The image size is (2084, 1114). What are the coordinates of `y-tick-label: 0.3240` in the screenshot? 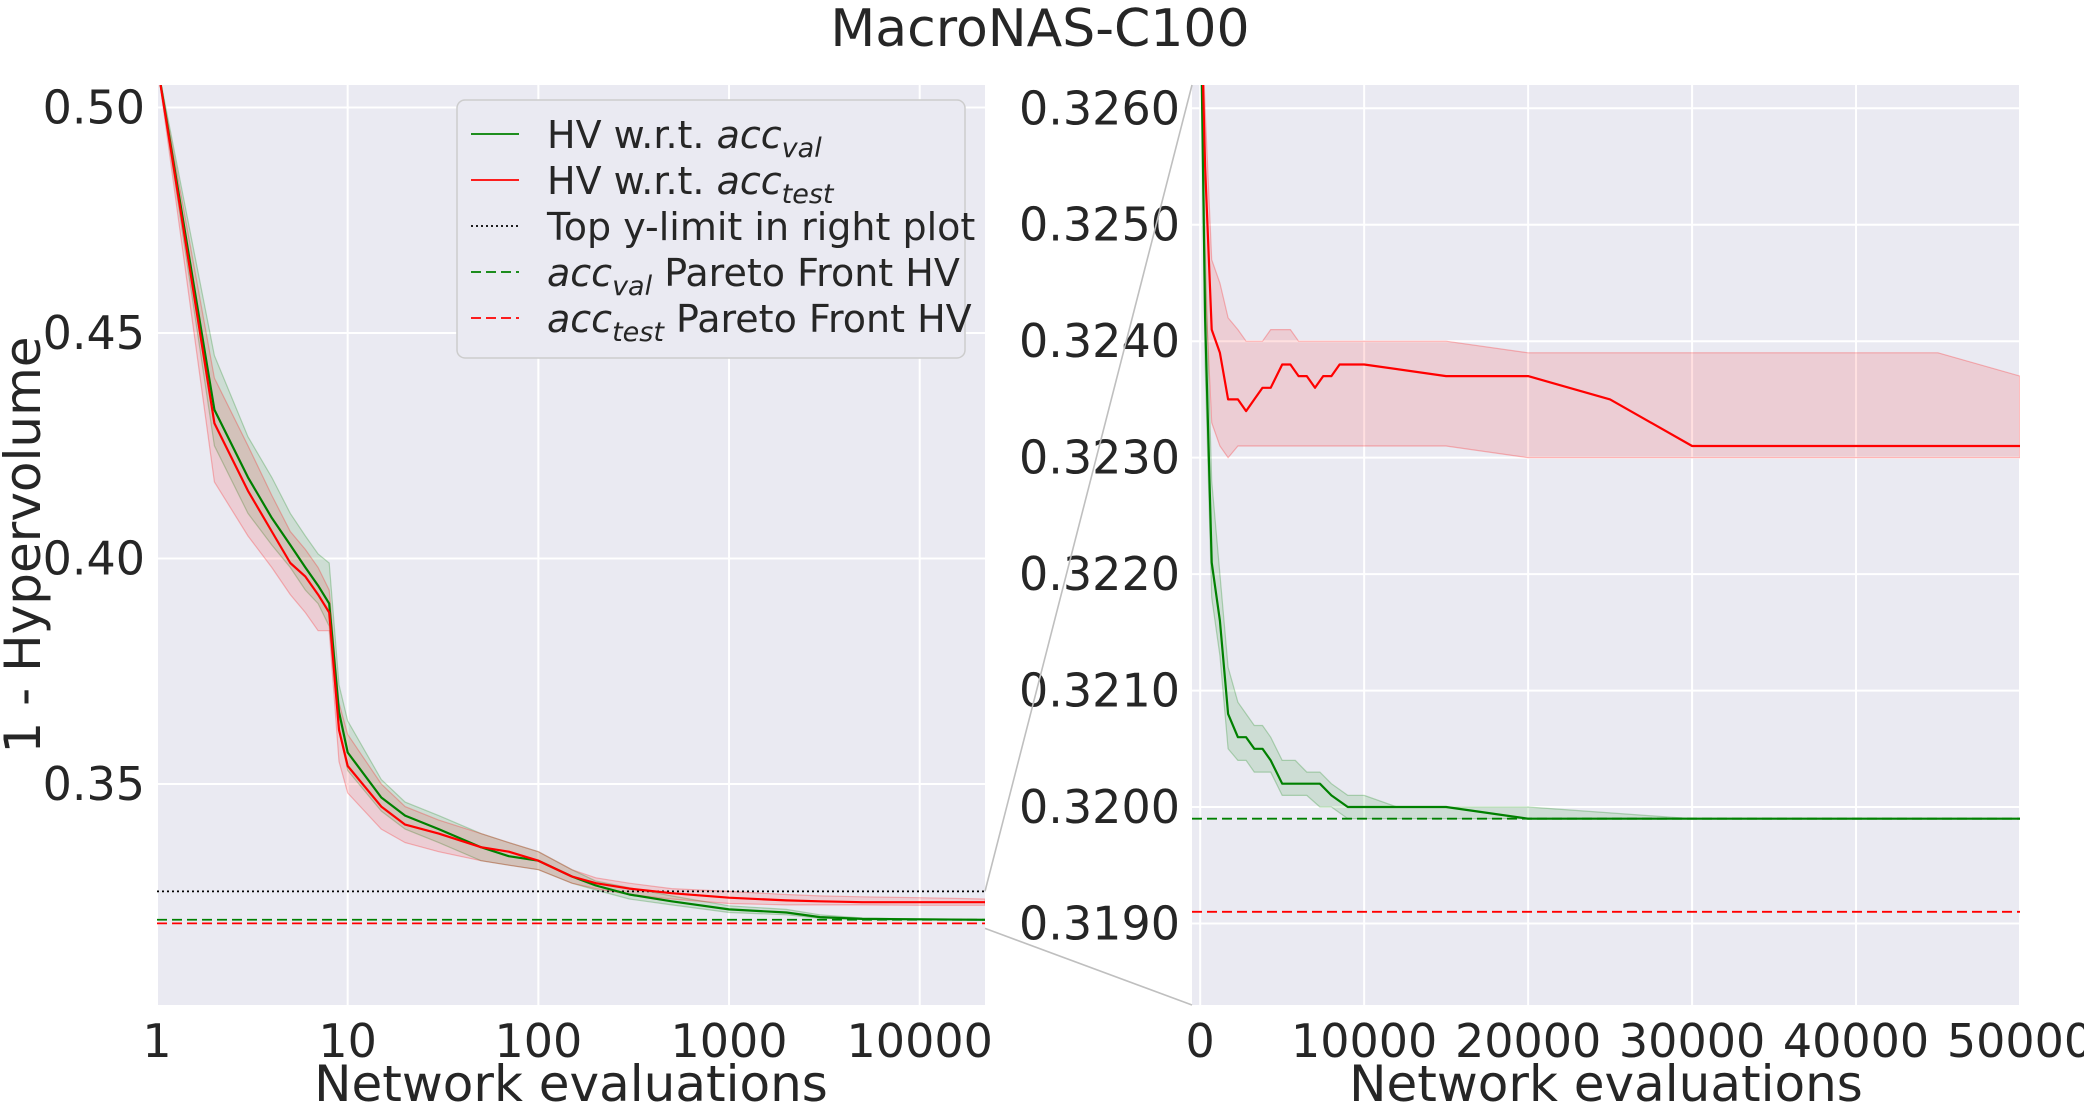 It's located at (1099, 341).